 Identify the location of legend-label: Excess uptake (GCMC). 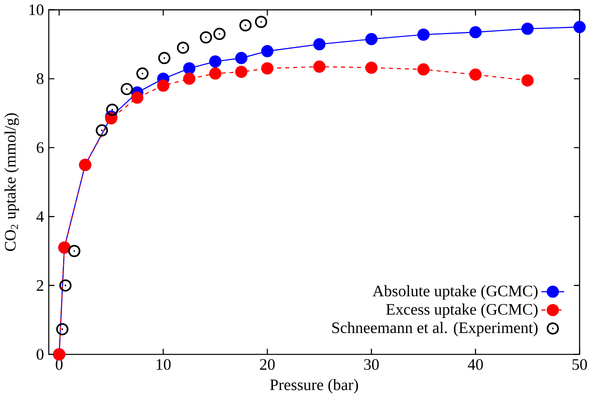
(462, 311).